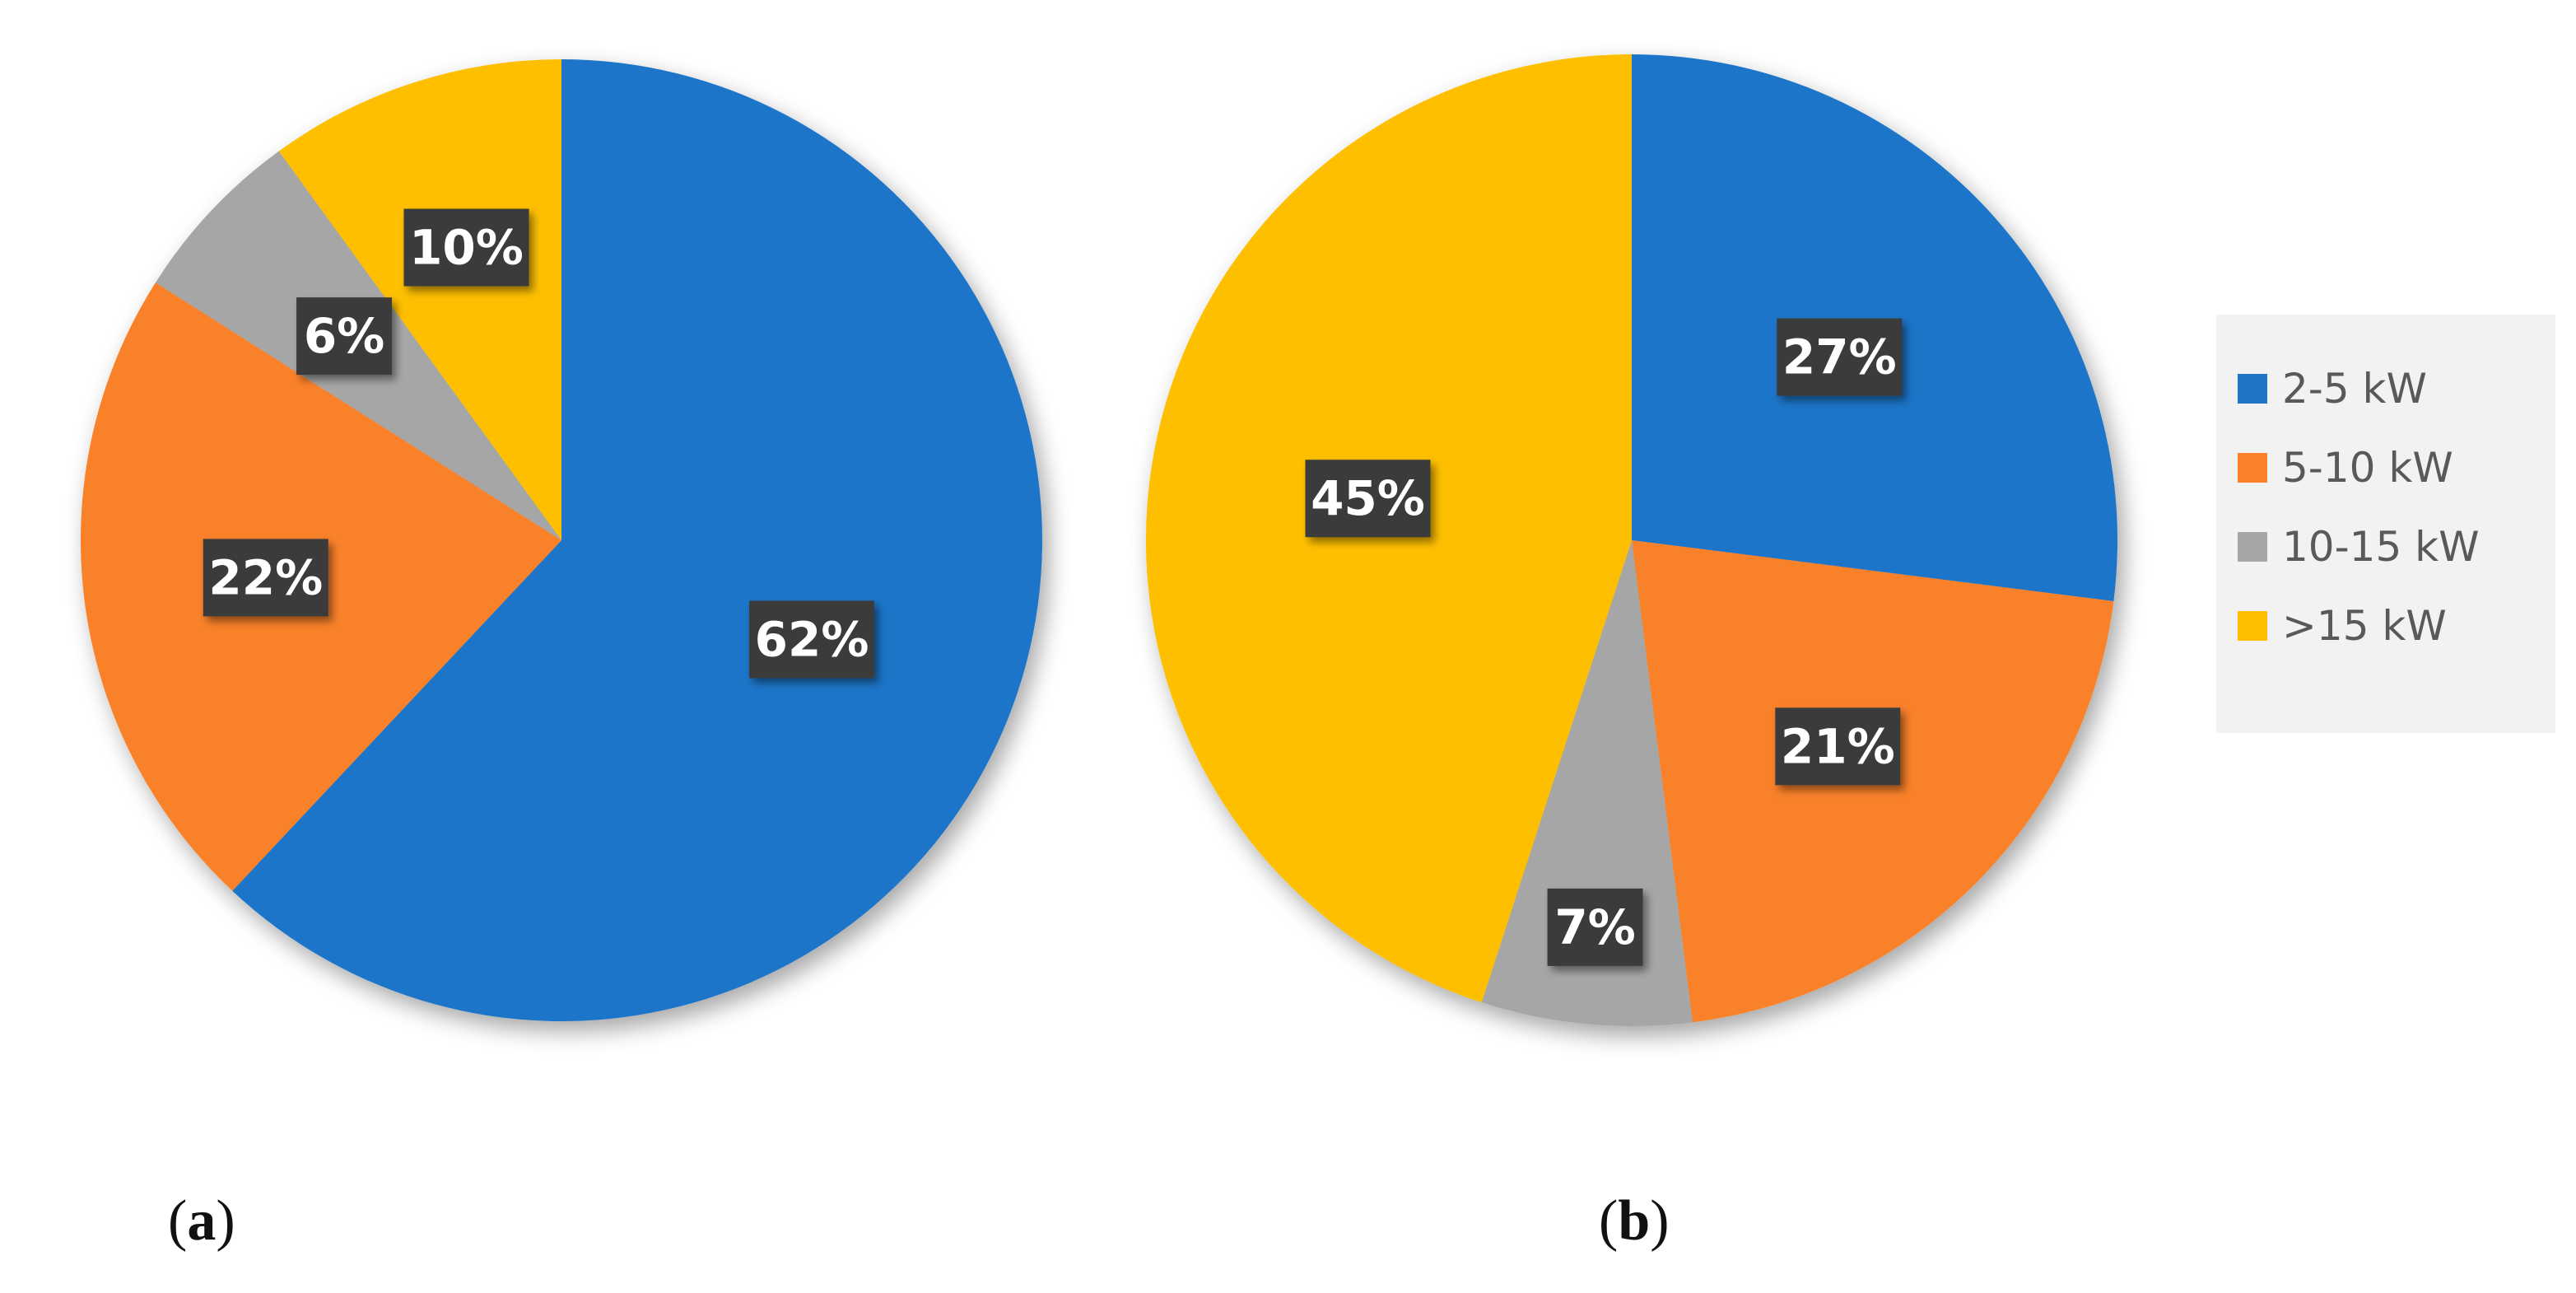 The height and width of the screenshot is (1293, 2576). I want to click on data-label-text: 27%, so click(1840, 357).